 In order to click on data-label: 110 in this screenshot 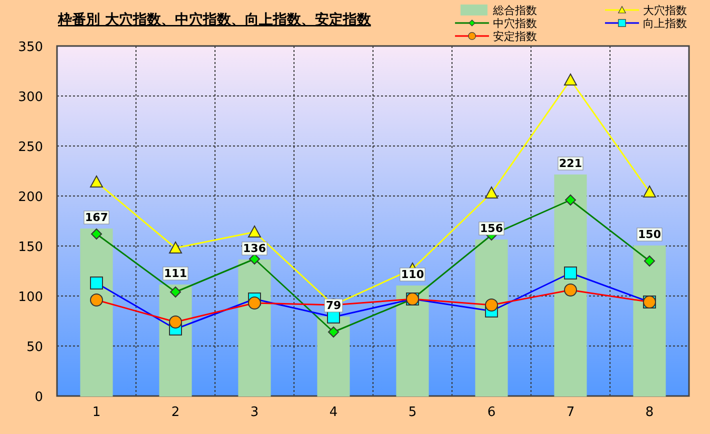, I will do `click(412, 274)`.